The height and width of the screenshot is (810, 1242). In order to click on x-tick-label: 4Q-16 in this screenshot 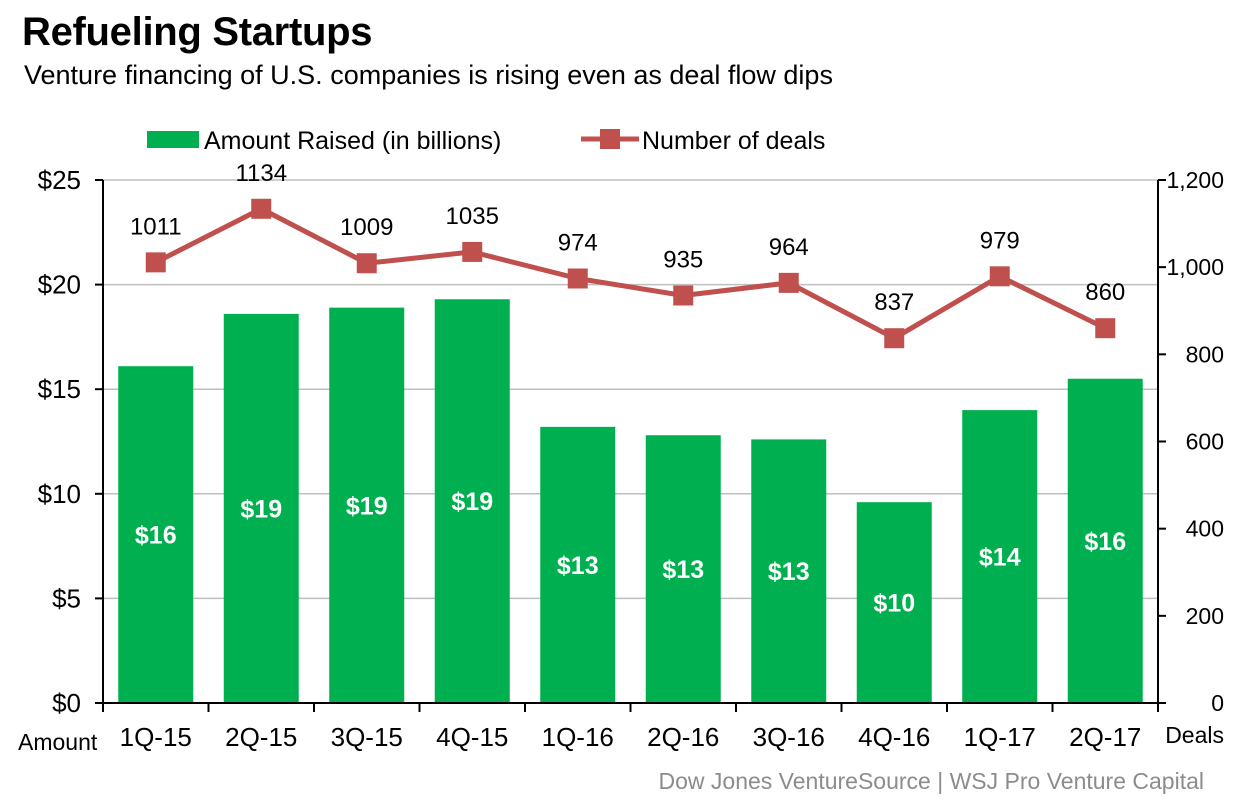, I will do `click(894, 737)`.